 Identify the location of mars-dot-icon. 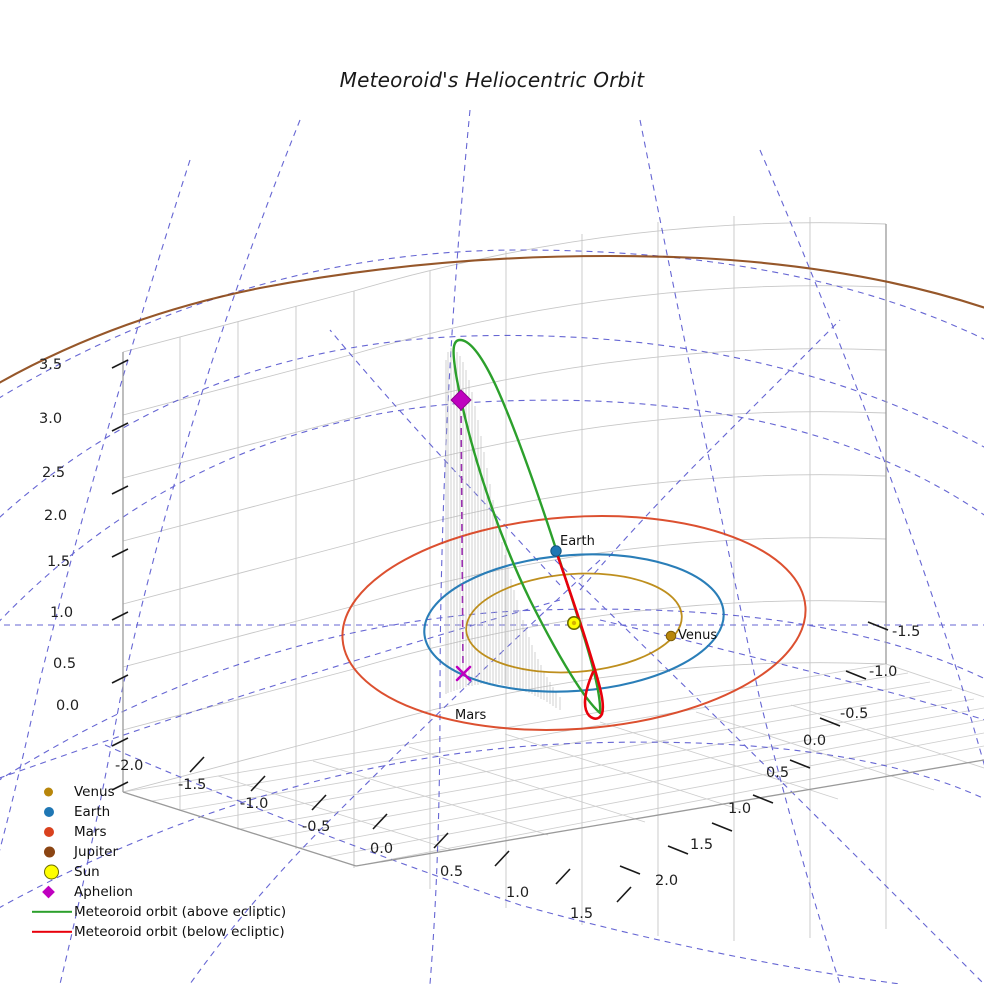
(52, 832).